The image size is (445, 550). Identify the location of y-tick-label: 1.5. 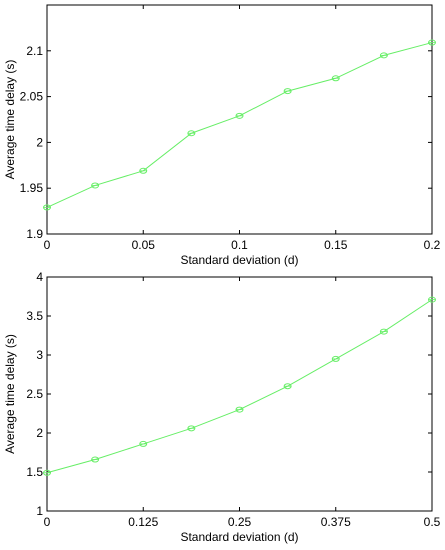
(34, 472).